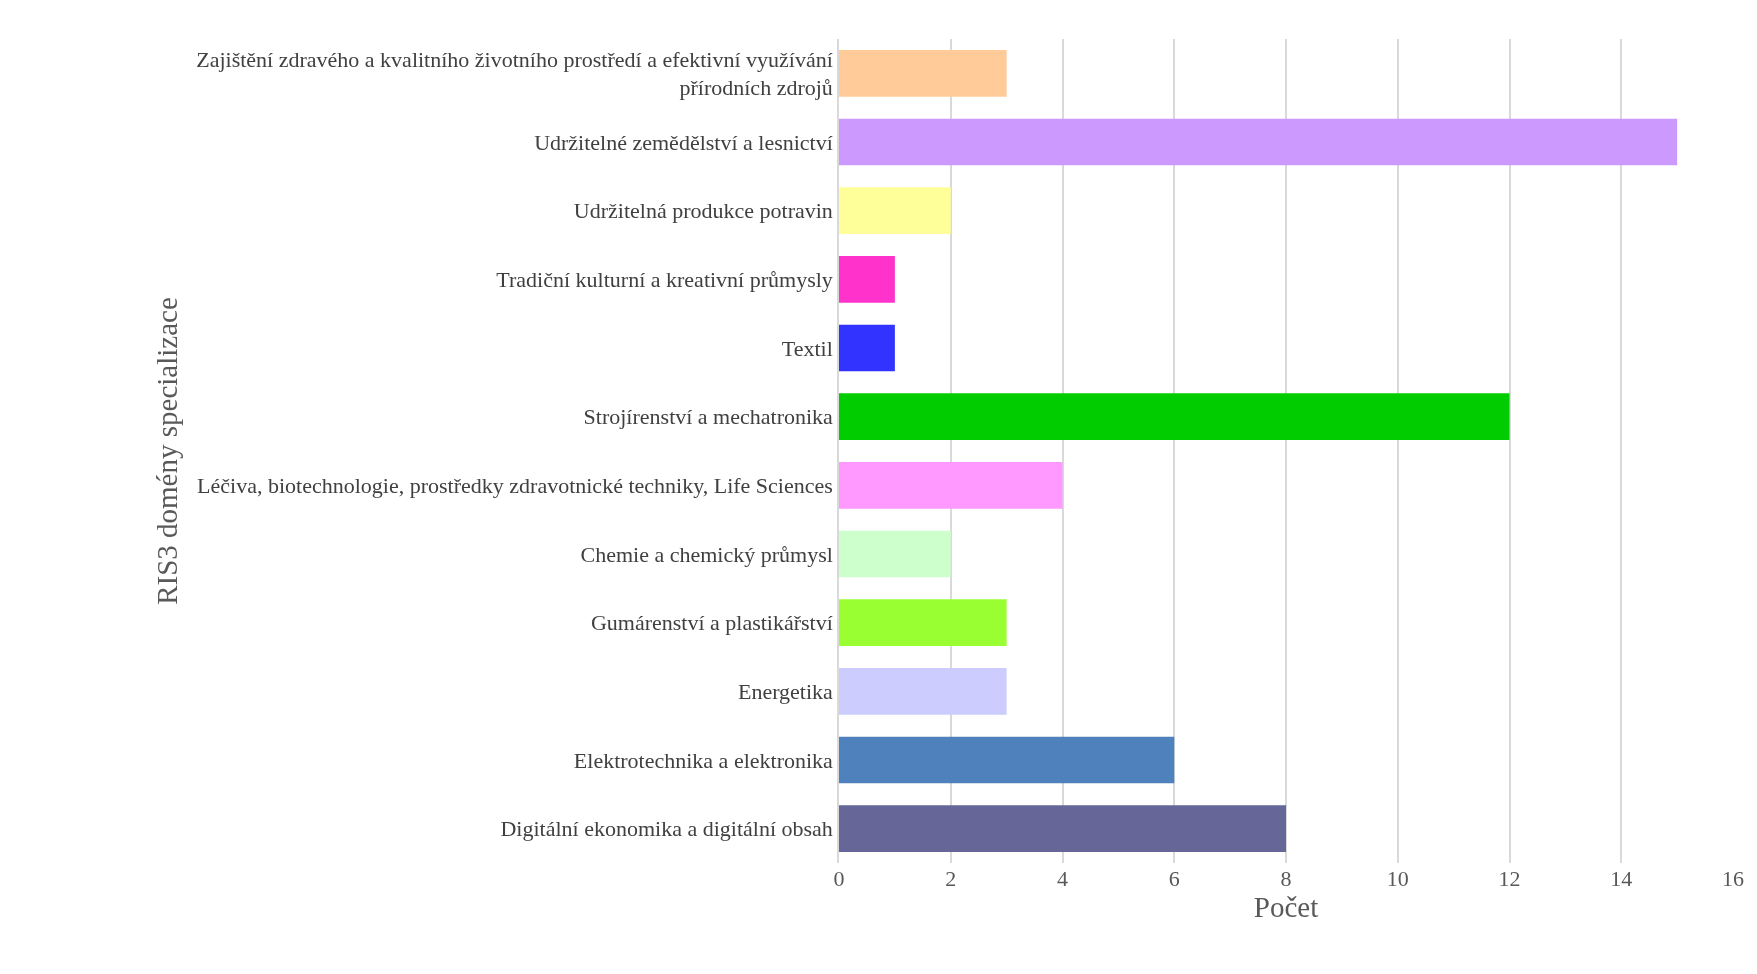  Describe the element at coordinates (703, 211) in the screenshot. I see `y-tick-label: Udržitelná produkce potravin` at that location.